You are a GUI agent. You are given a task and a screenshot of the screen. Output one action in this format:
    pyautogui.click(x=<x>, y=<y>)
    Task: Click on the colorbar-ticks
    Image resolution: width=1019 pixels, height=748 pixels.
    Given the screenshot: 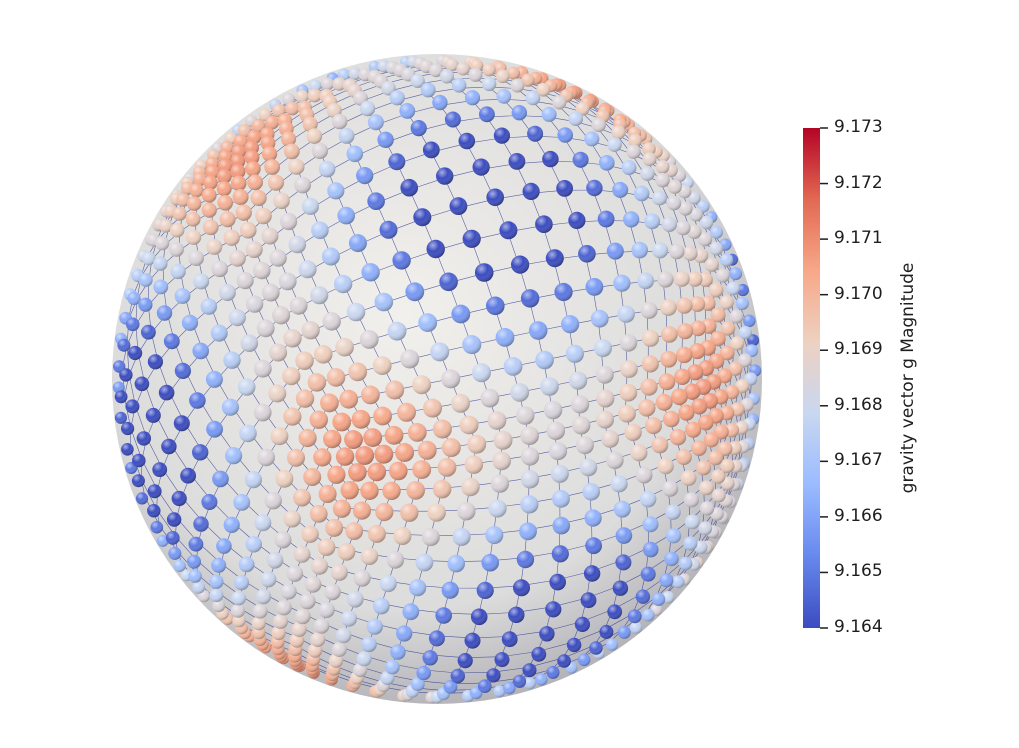 What is the action you would take?
    pyautogui.click(x=824, y=378)
    